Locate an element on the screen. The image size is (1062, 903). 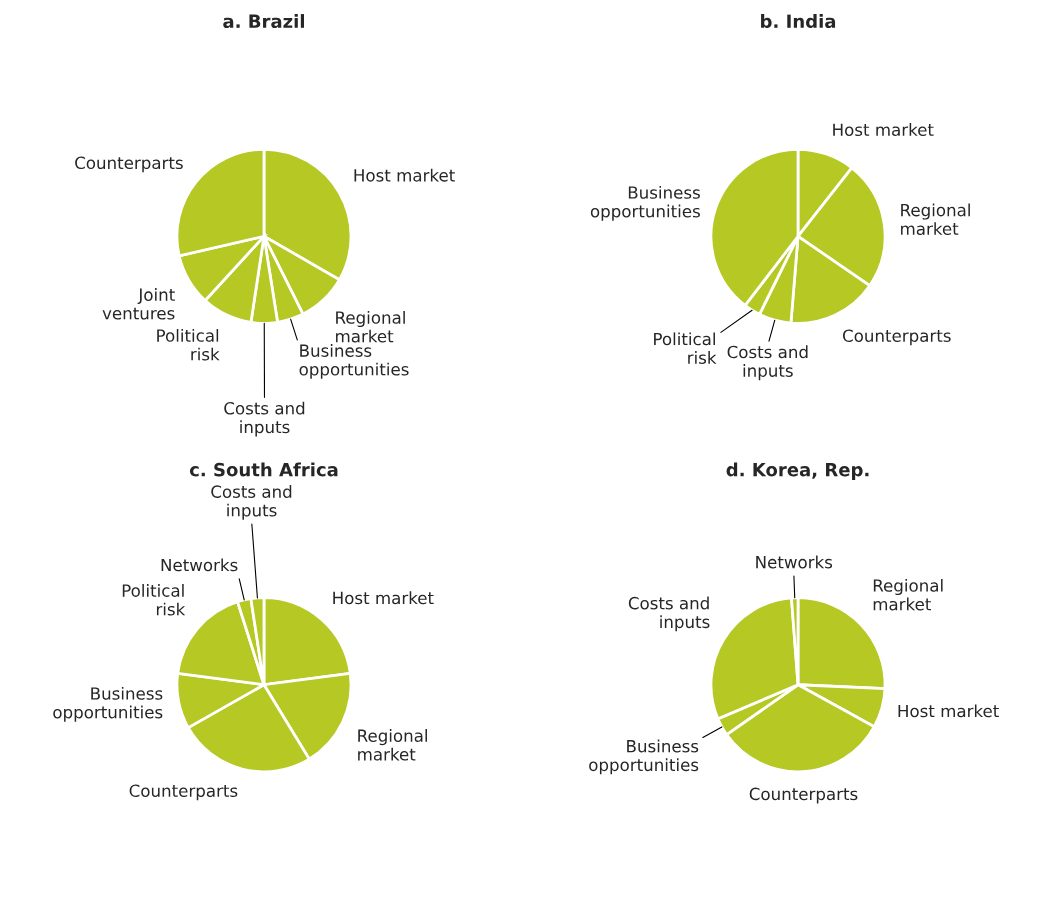
chart-title: c. South Africa is located at coordinates (263, 469).